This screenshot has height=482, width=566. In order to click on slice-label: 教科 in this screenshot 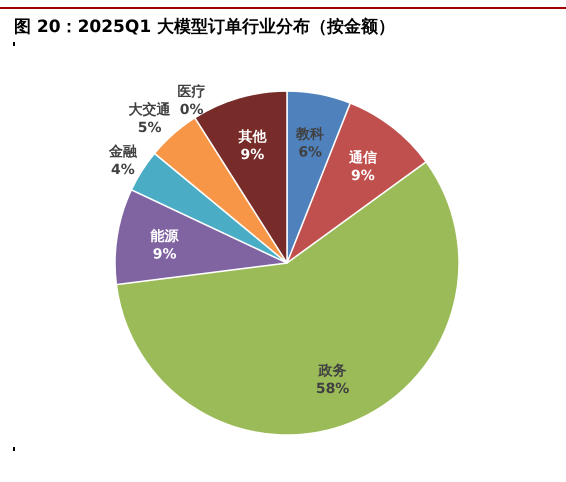, I will do `click(309, 134)`.